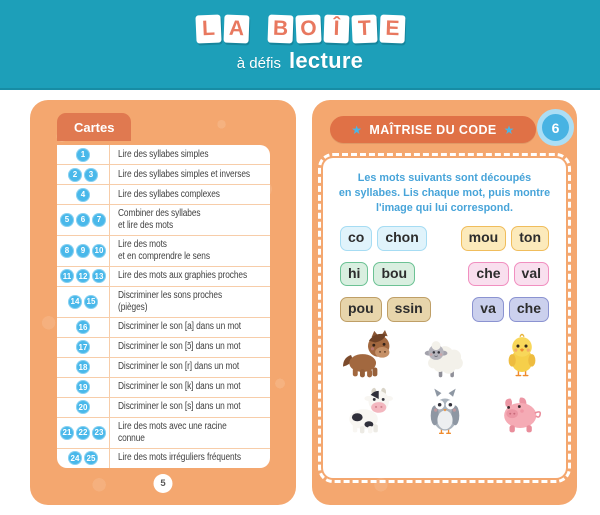 The width and height of the screenshot is (600, 515). I want to click on card-description-text: Discriminer le son [ɔ̃] dans un mot, so click(179, 347).